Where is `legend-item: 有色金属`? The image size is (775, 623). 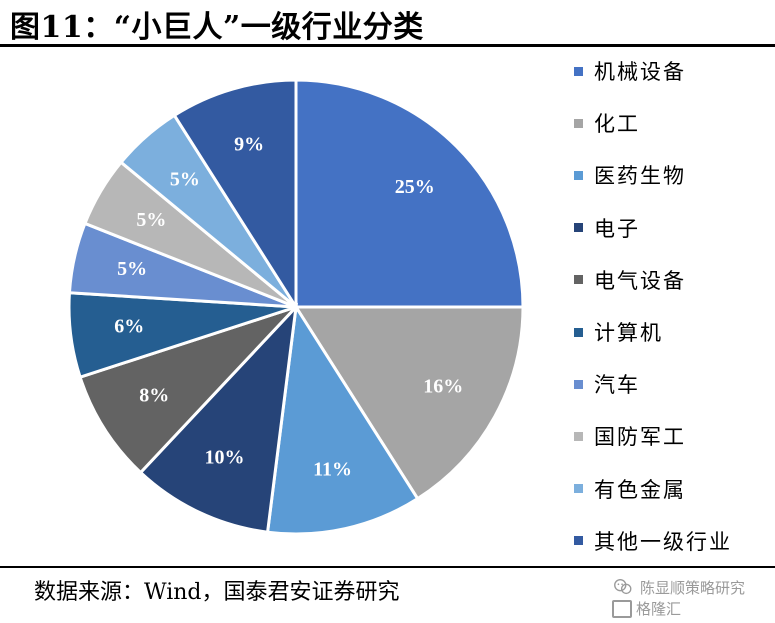 legend-item: 有色金属 is located at coordinates (630, 489).